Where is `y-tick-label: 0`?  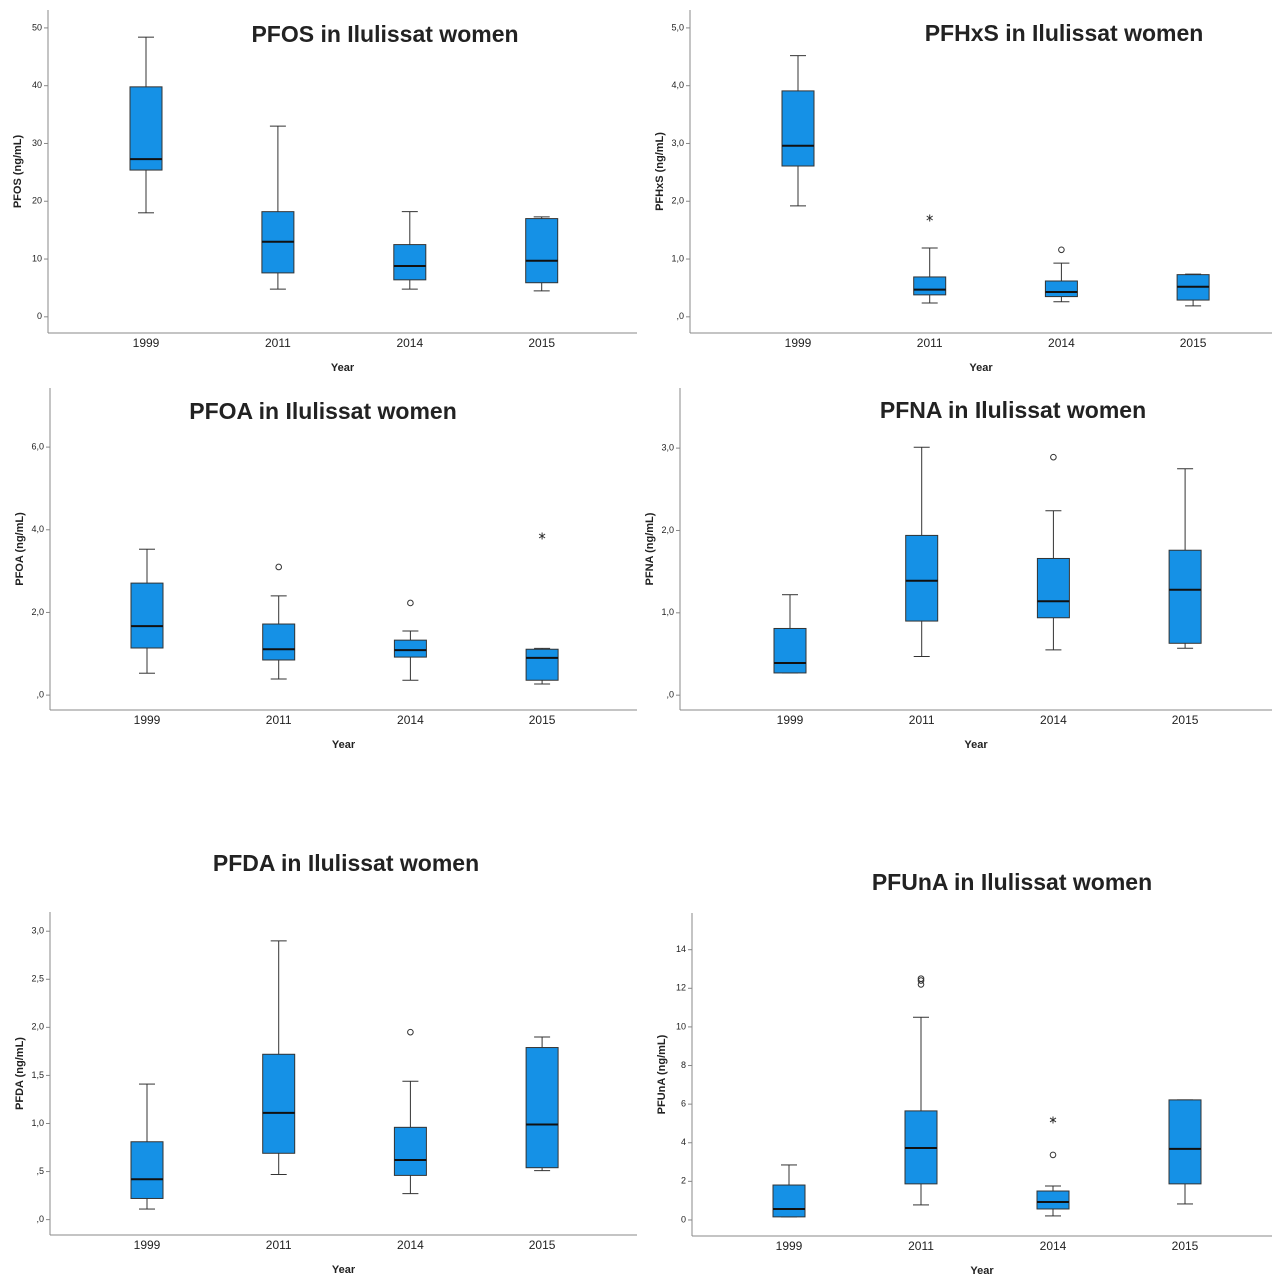
y-tick-label: 0 is located at coordinates (39, 316).